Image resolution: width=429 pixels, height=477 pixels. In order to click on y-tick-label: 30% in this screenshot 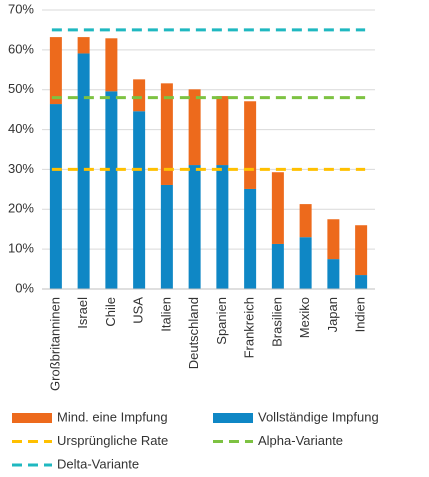, I will do `click(21, 168)`.